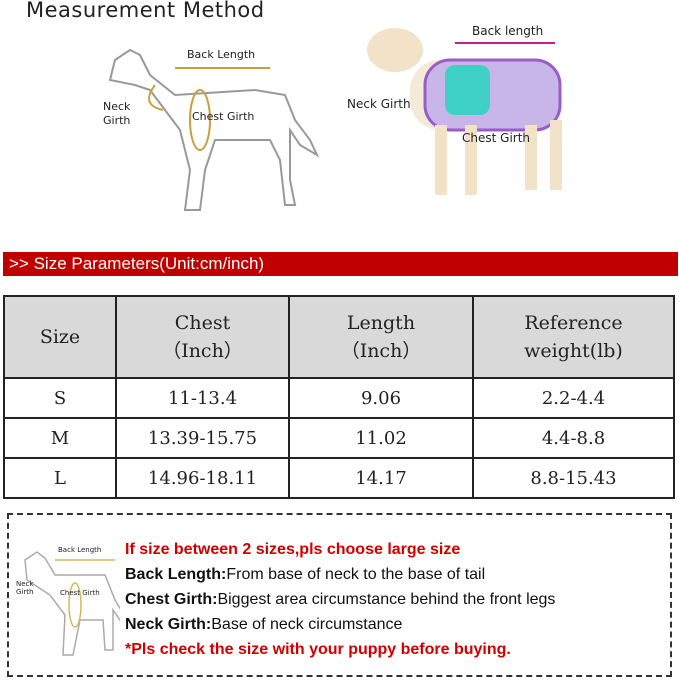 The width and height of the screenshot is (679, 684). What do you see at coordinates (60, 398) in the screenshot?
I see `cell-size: S` at bounding box center [60, 398].